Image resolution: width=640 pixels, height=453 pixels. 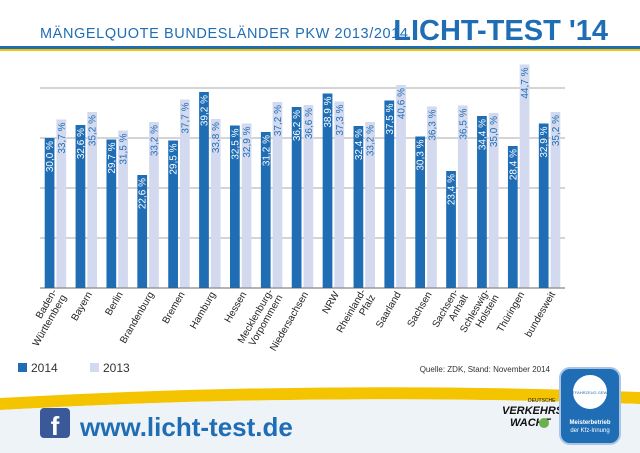 What do you see at coordinates (278, 120) in the screenshot?
I see `value-label: 37,2 %` at bounding box center [278, 120].